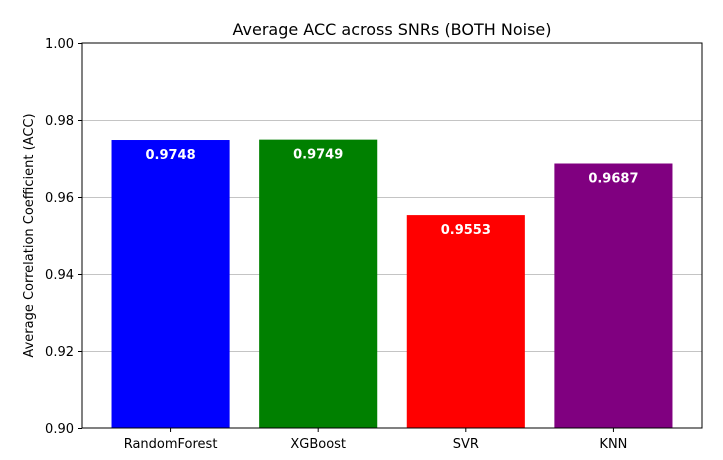  What do you see at coordinates (59, 121) in the screenshot?
I see `y-tick-label: 0.98` at bounding box center [59, 121].